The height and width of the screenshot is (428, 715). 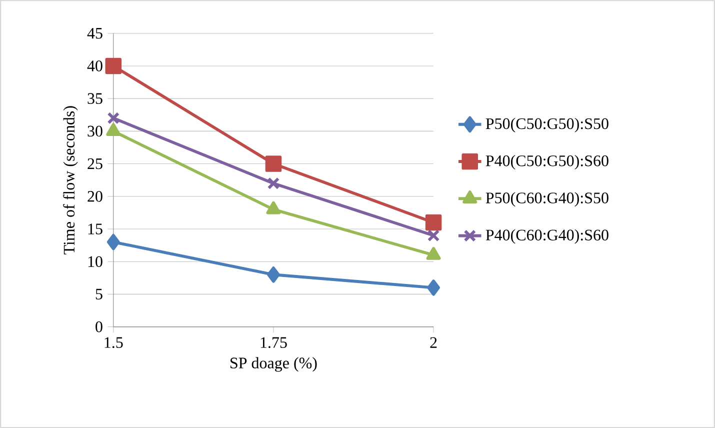 I want to click on y-tick-label: 5, so click(x=99, y=294).